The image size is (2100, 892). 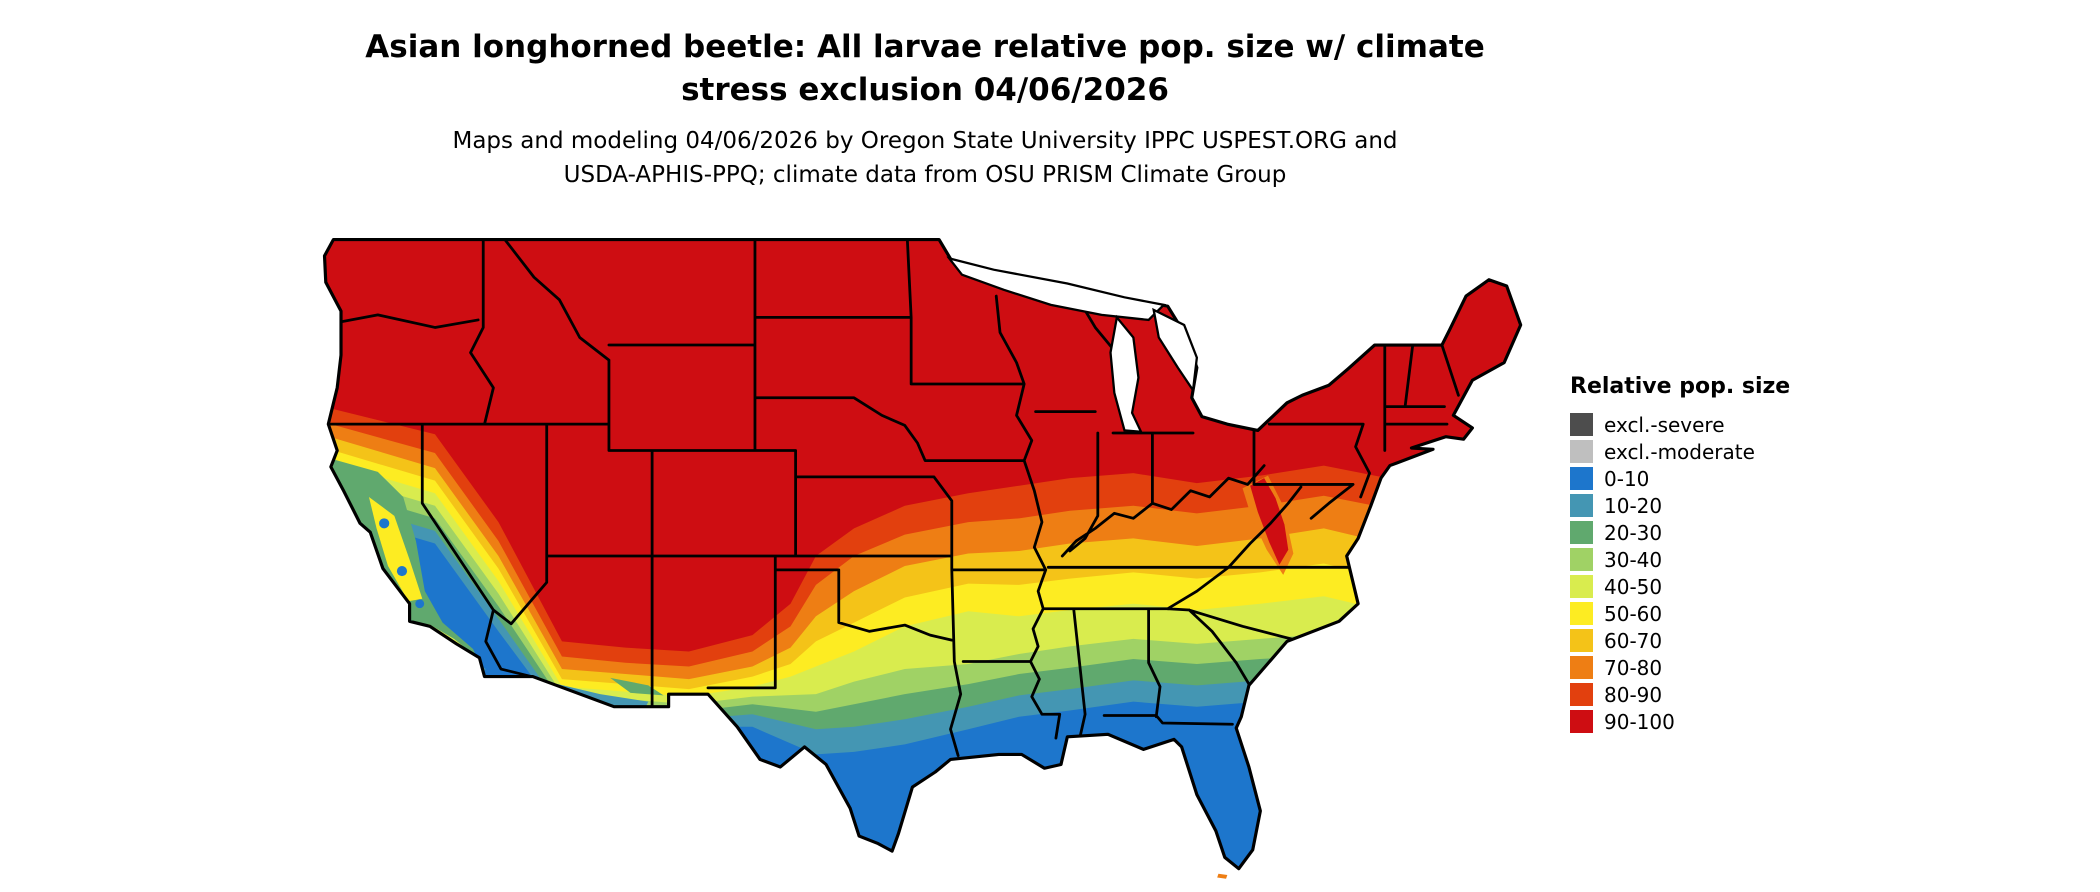 What do you see at coordinates (1680, 478) in the screenshot?
I see `legend-item: 0-10` at bounding box center [1680, 478].